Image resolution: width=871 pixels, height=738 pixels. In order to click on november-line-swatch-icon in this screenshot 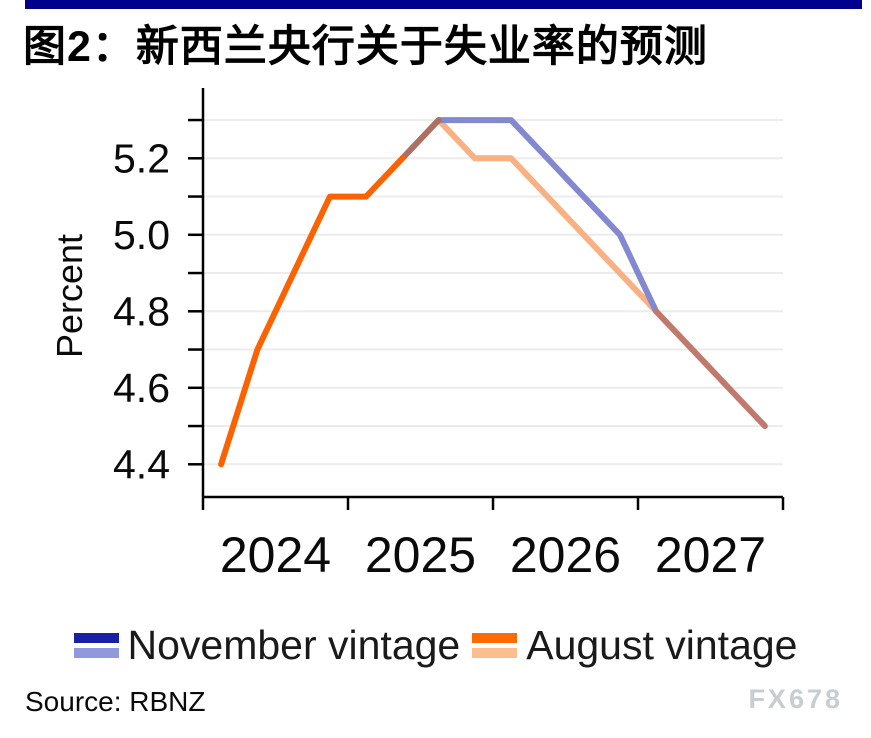, I will do `click(96, 645)`.